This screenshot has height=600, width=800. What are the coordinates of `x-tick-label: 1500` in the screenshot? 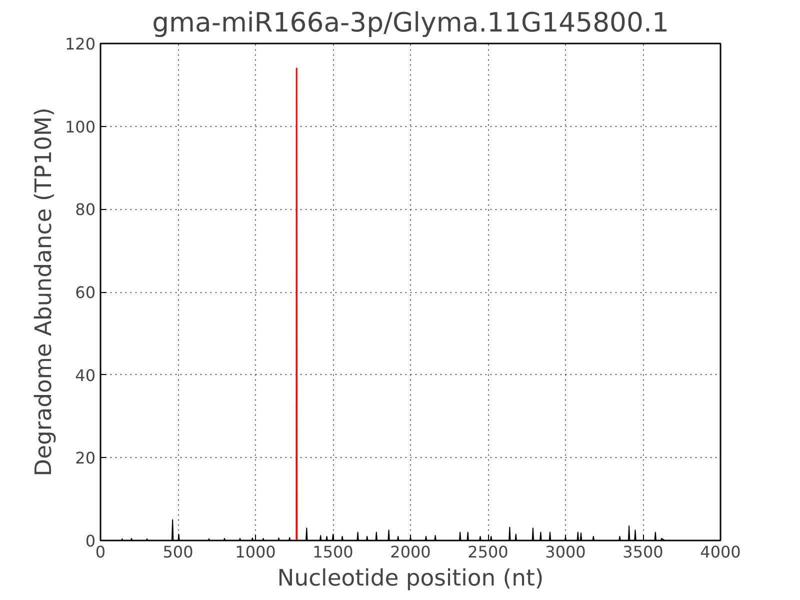 It's located at (333, 552).